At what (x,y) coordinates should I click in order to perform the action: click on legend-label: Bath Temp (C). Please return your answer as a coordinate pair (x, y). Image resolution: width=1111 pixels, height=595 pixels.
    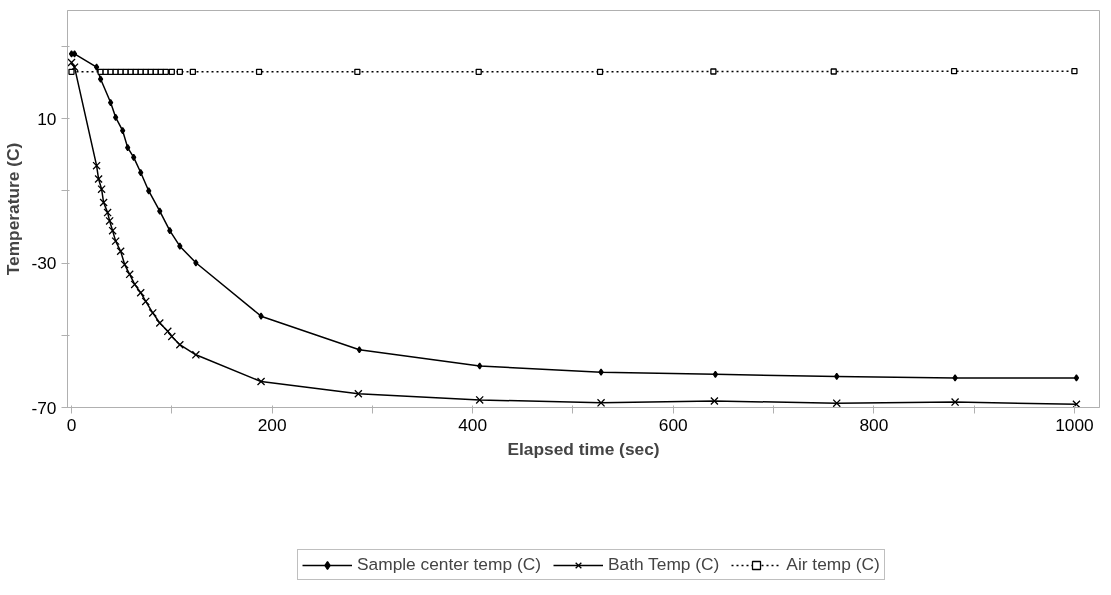
    Looking at the image, I should click on (663, 564).